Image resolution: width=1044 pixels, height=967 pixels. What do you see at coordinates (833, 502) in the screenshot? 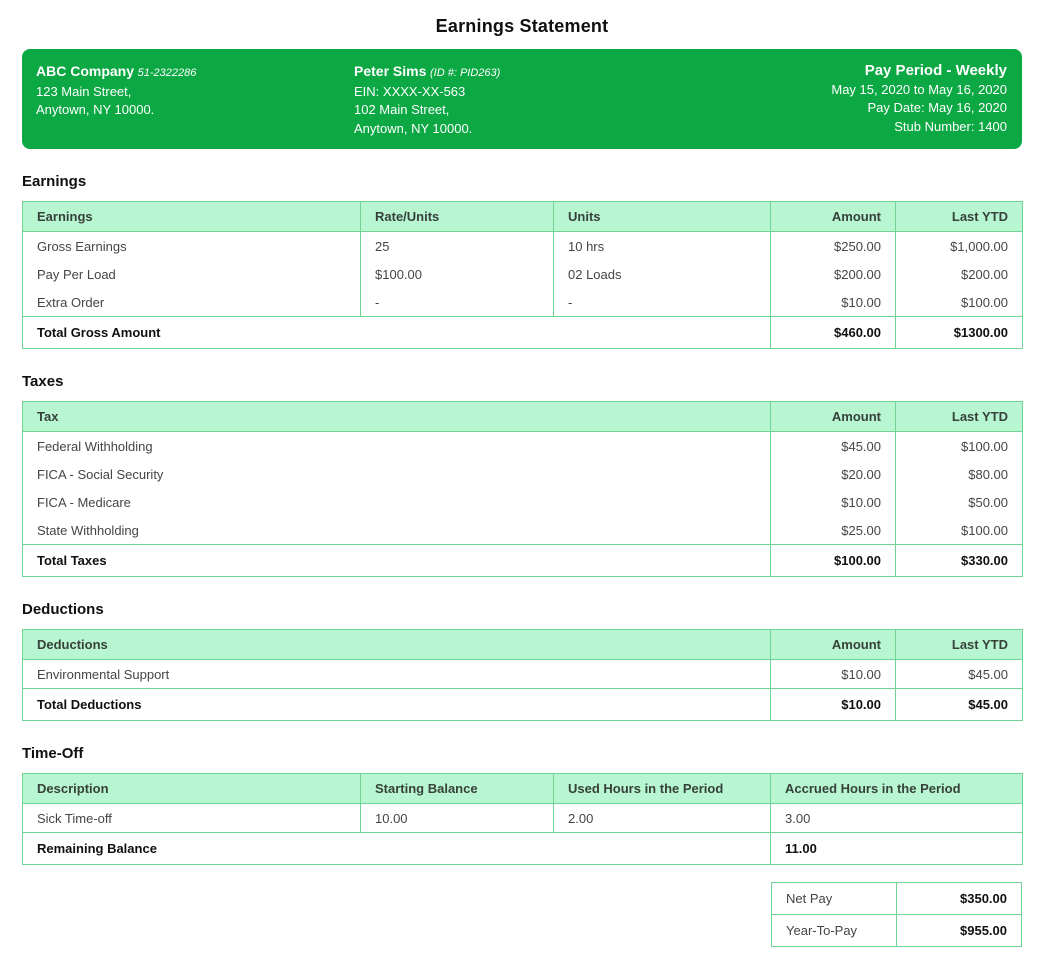
I see `tax-amount: $10.00` at bounding box center [833, 502].